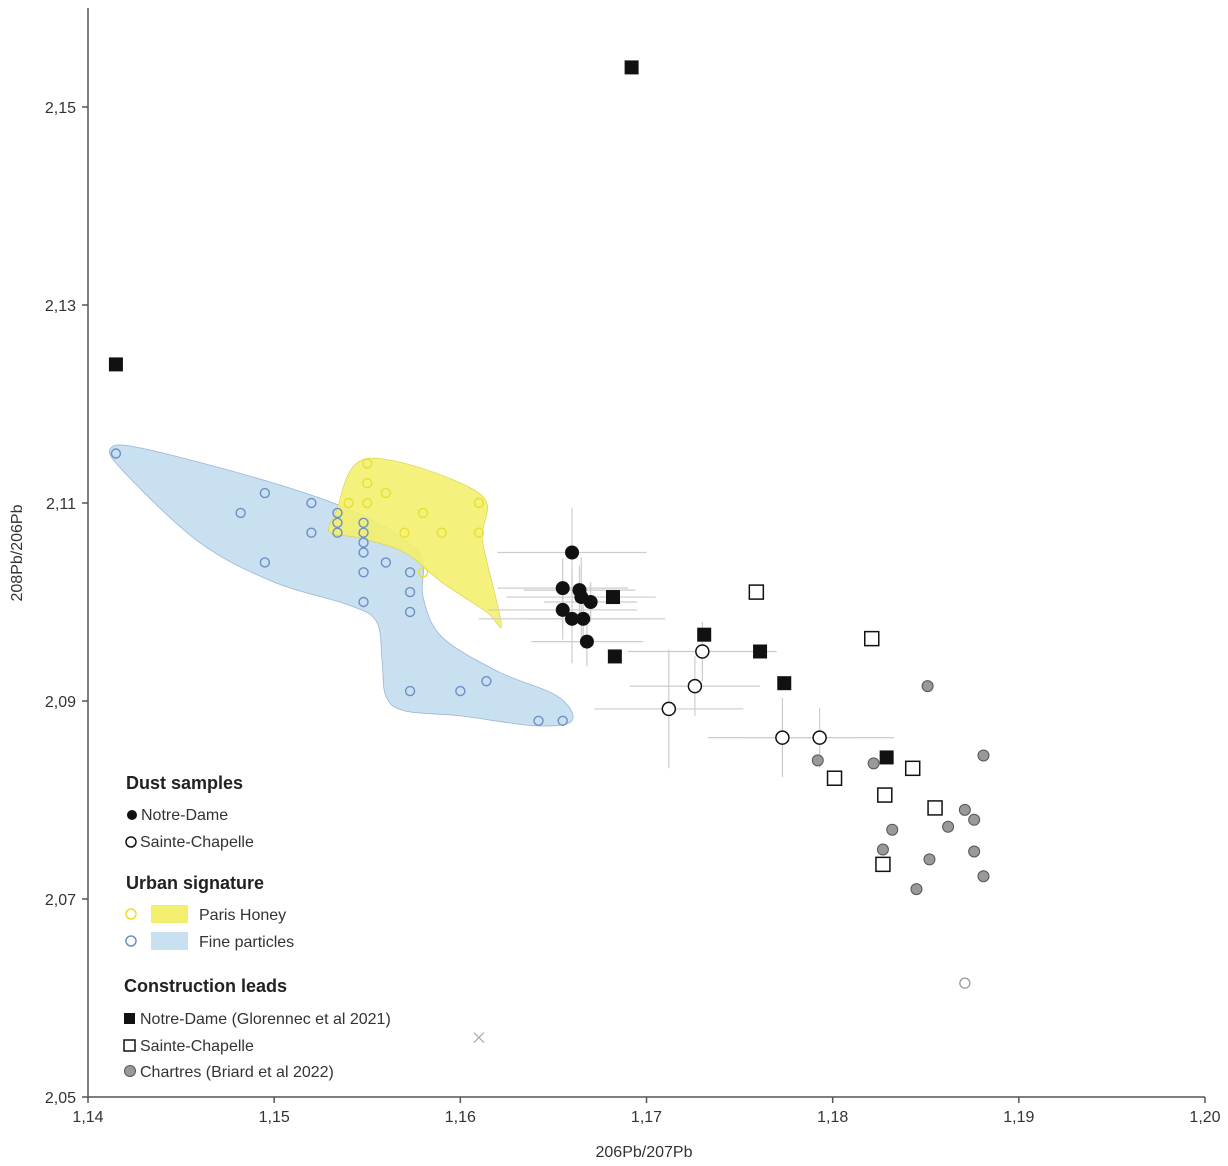  I want to click on legend-dust-sc-label: Sainte-Chapelle, so click(197, 842).